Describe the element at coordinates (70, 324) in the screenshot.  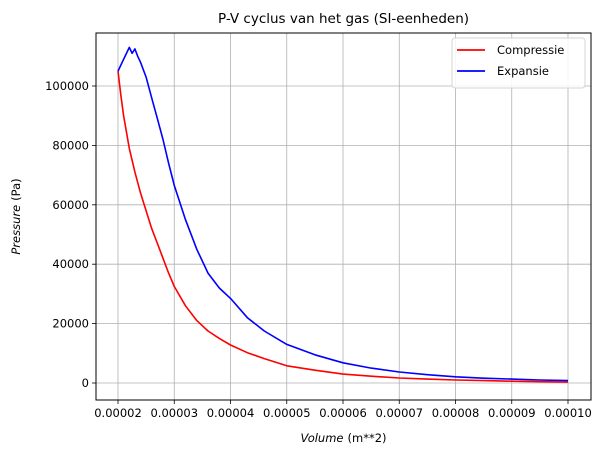
I see `y-tick-label: 20000` at that location.